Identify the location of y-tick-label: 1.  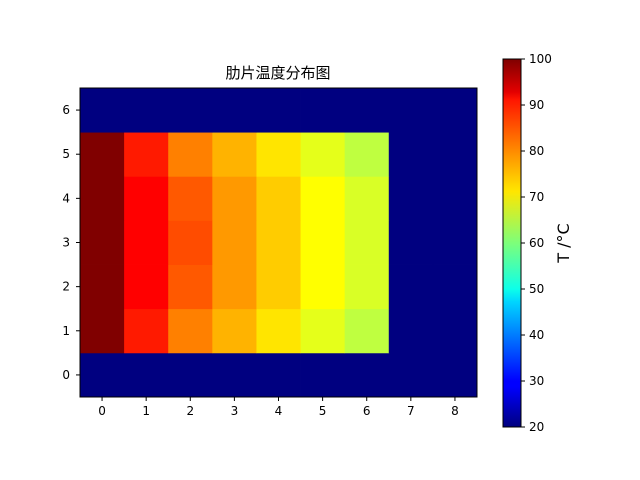
(66, 331).